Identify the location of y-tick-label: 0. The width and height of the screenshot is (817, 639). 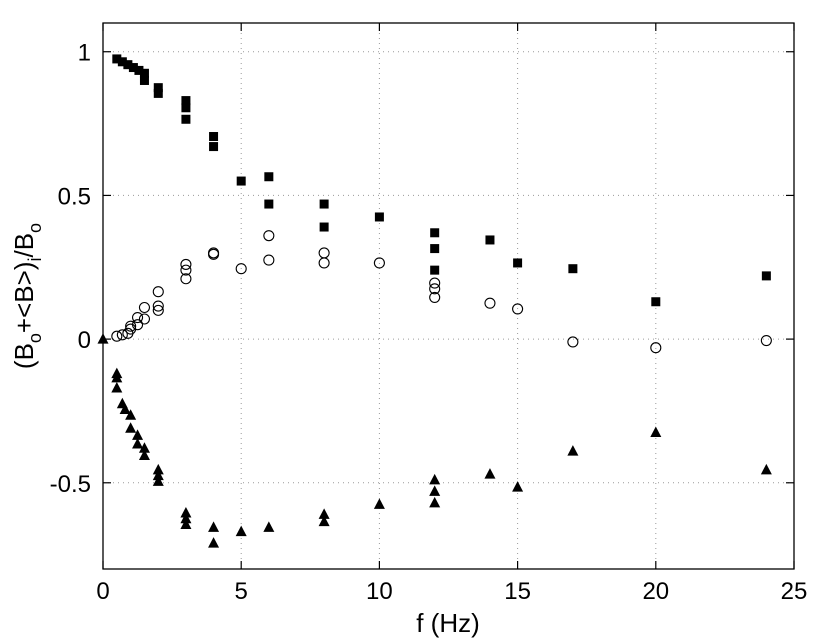
(84, 340).